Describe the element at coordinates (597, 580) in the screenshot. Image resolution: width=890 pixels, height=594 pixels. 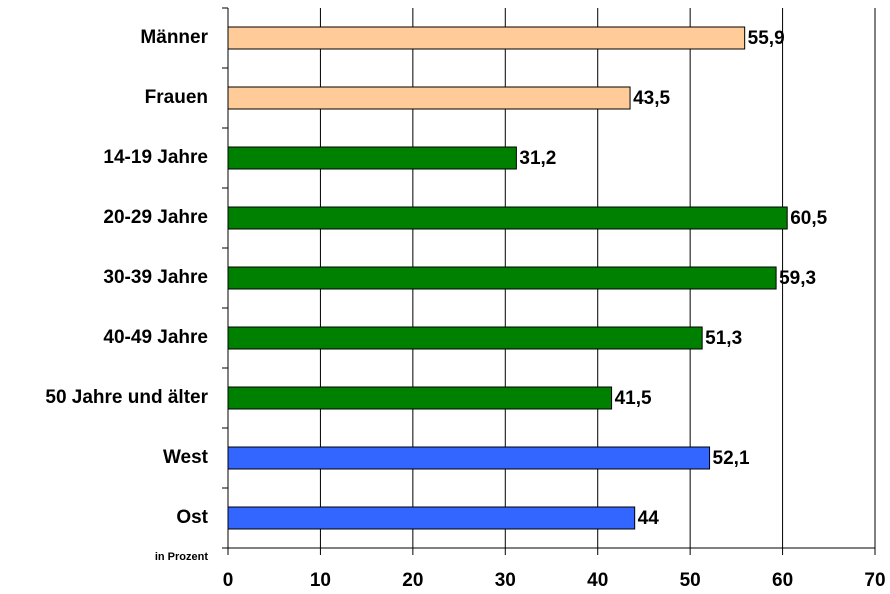
I see `x-tick-label: 40` at that location.